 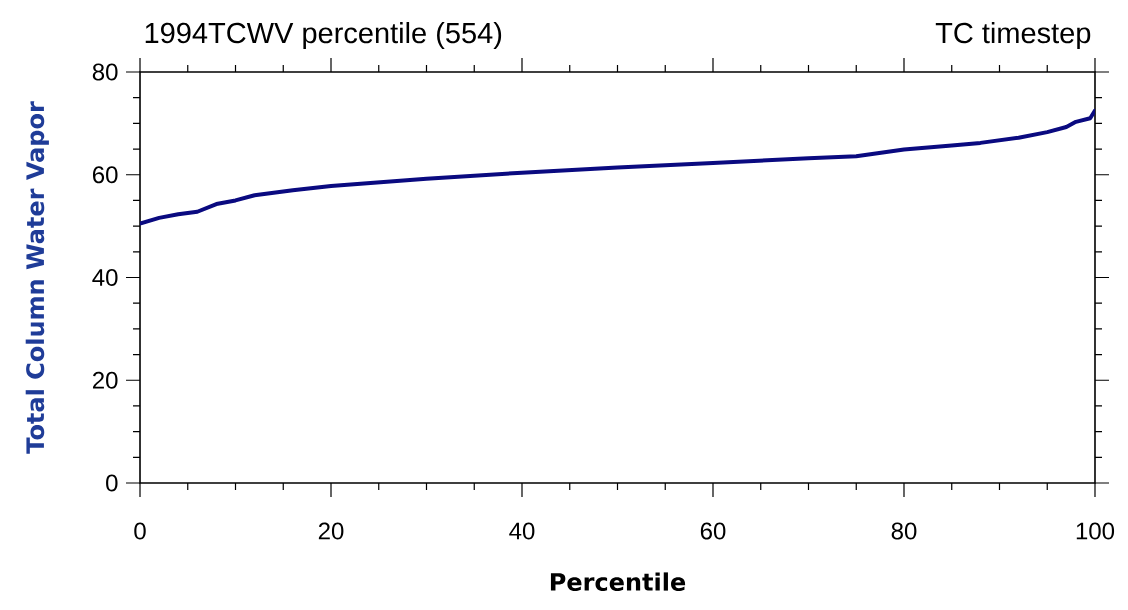 I want to click on x-tick-label: 0, so click(x=140, y=531).